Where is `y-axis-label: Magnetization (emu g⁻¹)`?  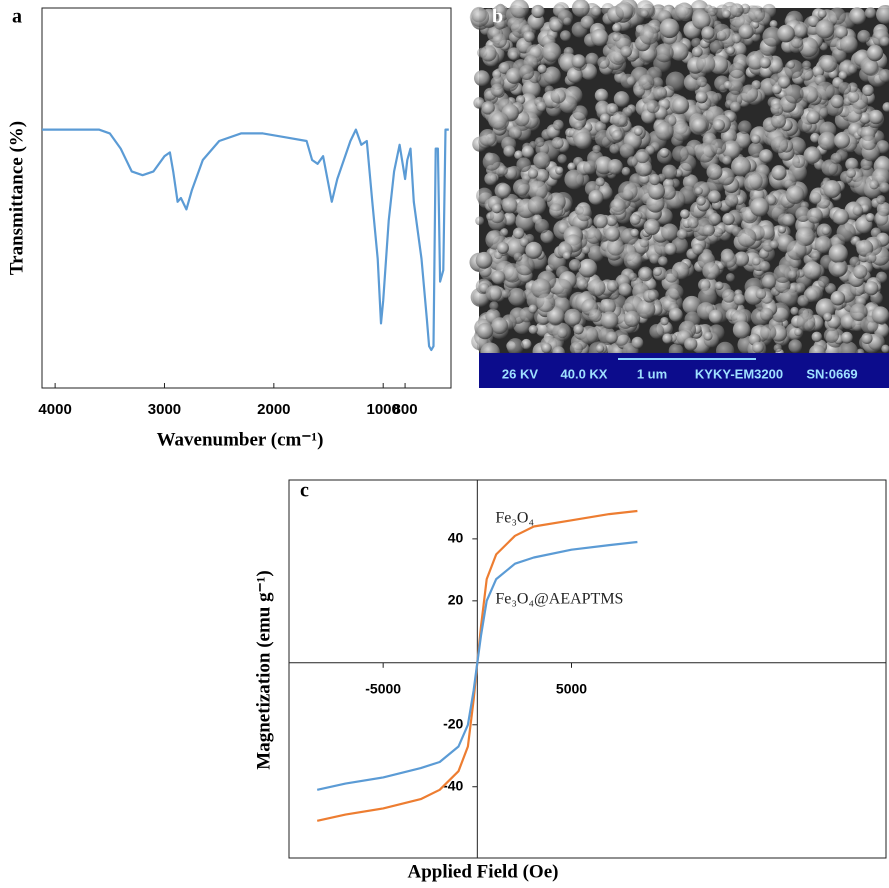
y-axis-label: Magnetization (emu g⁻¹) is located at coordinates (263, 669).